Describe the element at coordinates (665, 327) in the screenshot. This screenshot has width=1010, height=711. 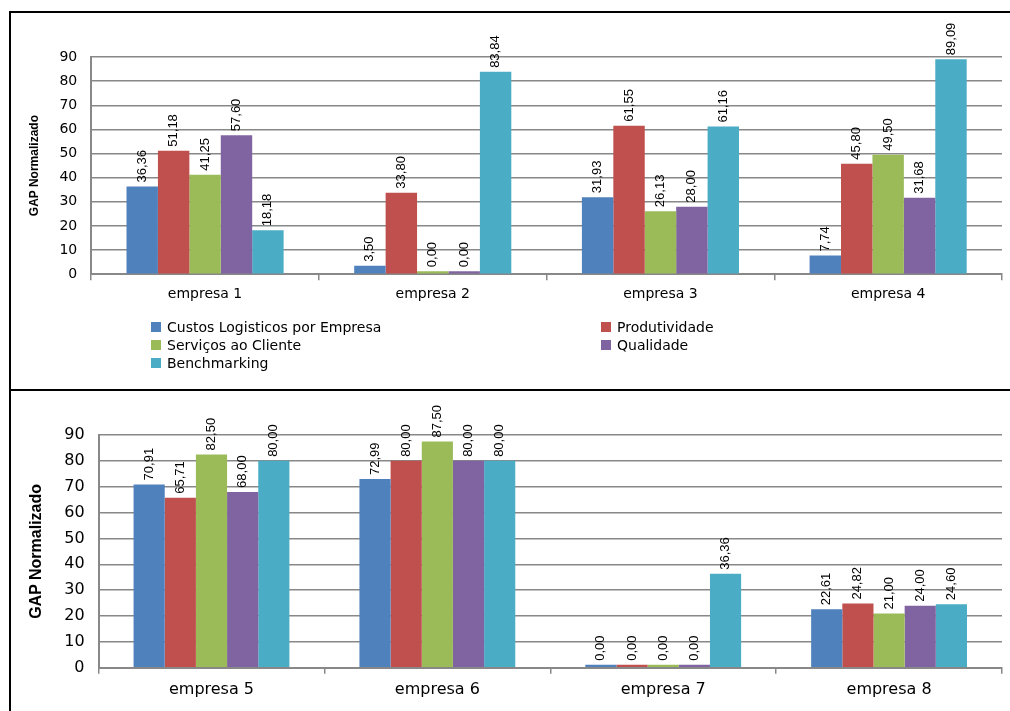
I see `legend-label: Produtividade` at that location.